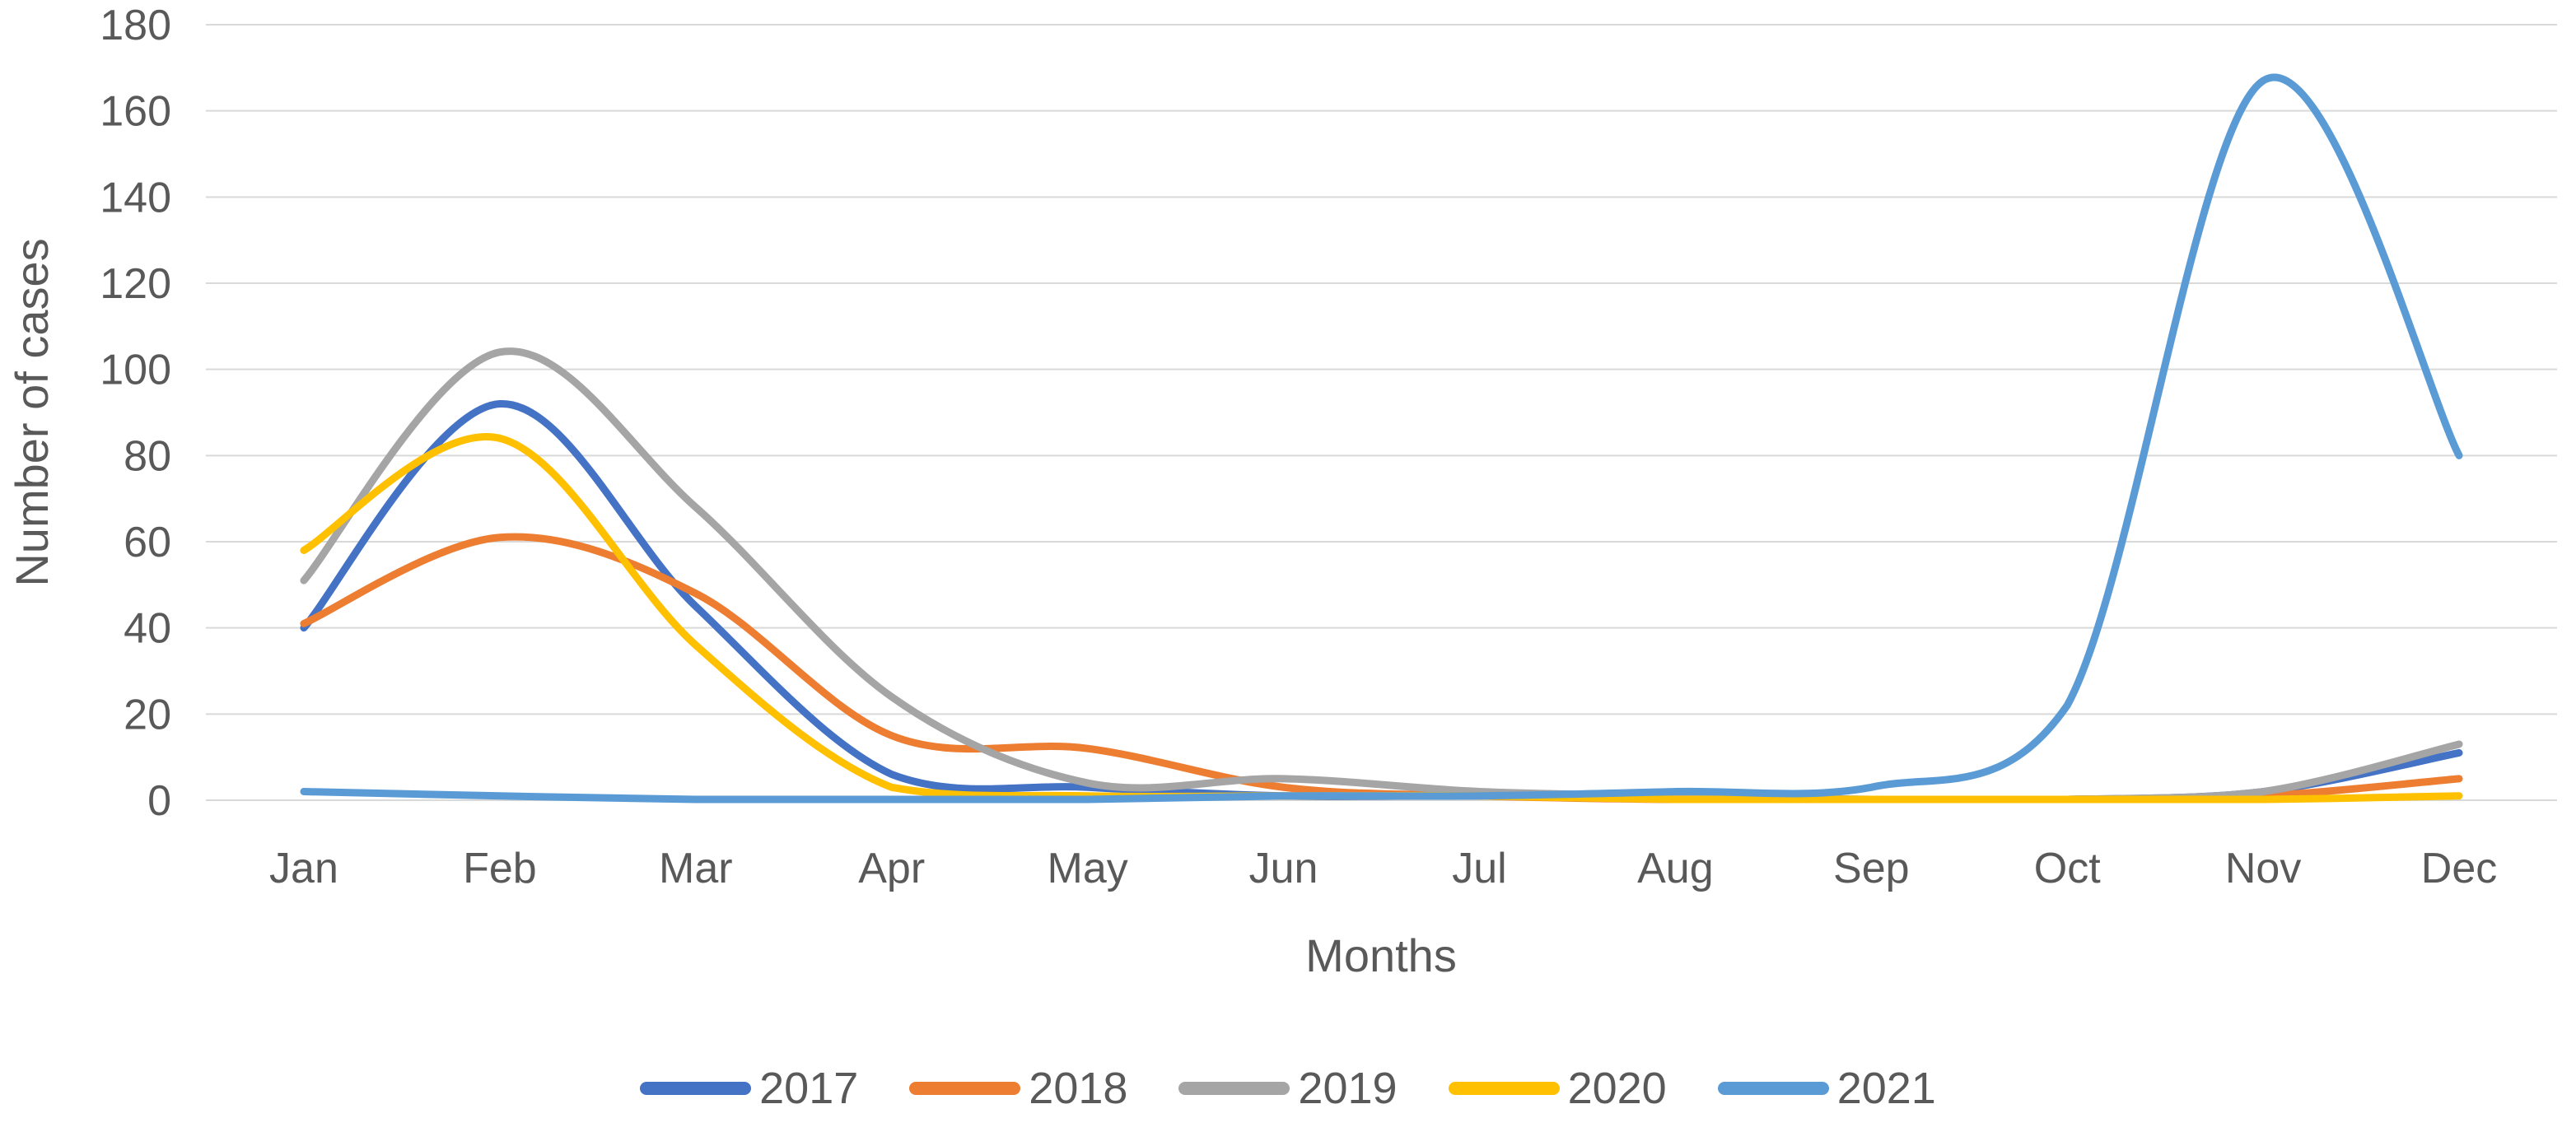 This screenshot has width=2576, height=1132. Describe the element at coordinates (2459, 868) in the screenshot. I see `x-axis-tick-label: Dec` at that location.